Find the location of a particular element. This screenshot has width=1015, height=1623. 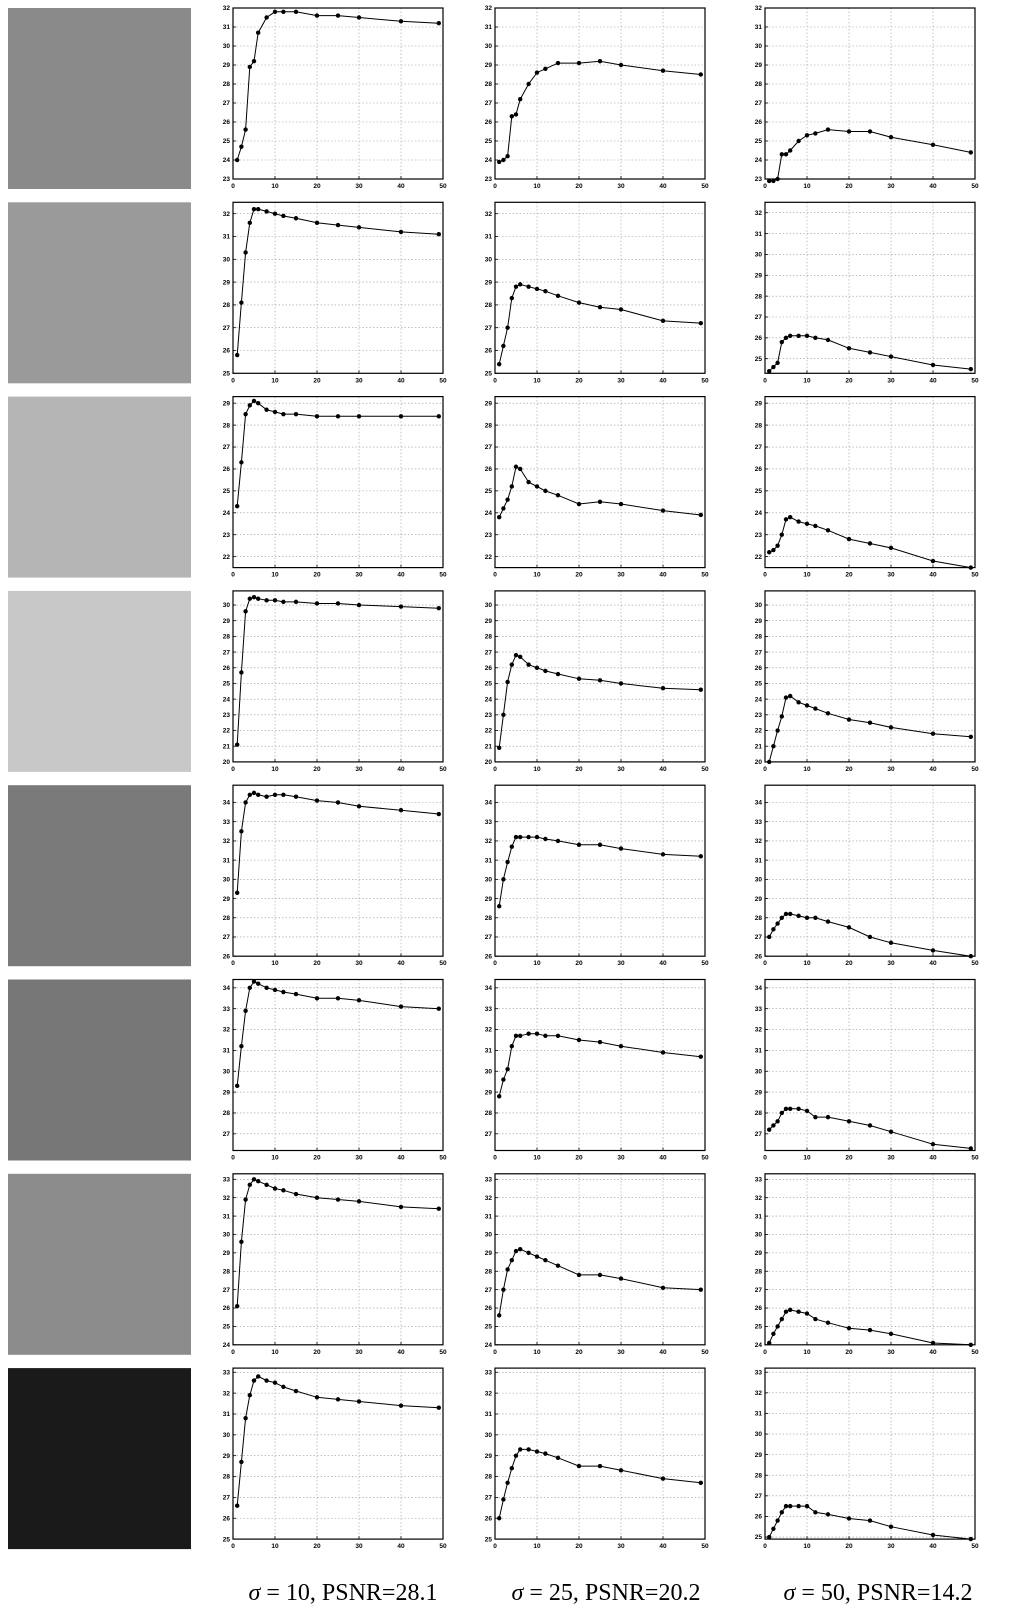

y-tick-label: 25 is located at coordinates (759, 141).